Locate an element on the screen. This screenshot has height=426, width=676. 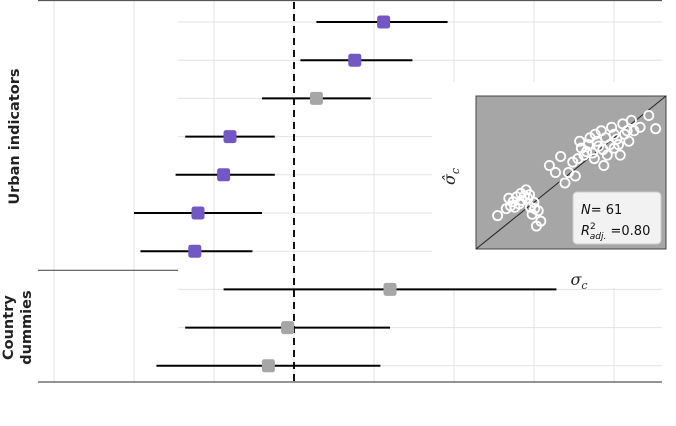
inset-x-axis-title: σc is located at coordinates (578, 281).